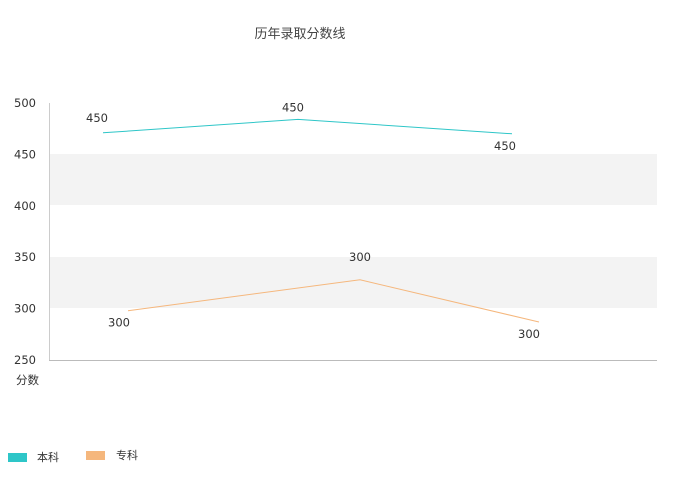  I want to click on legend-item-zhuanke: 专科, so click(112, 455).